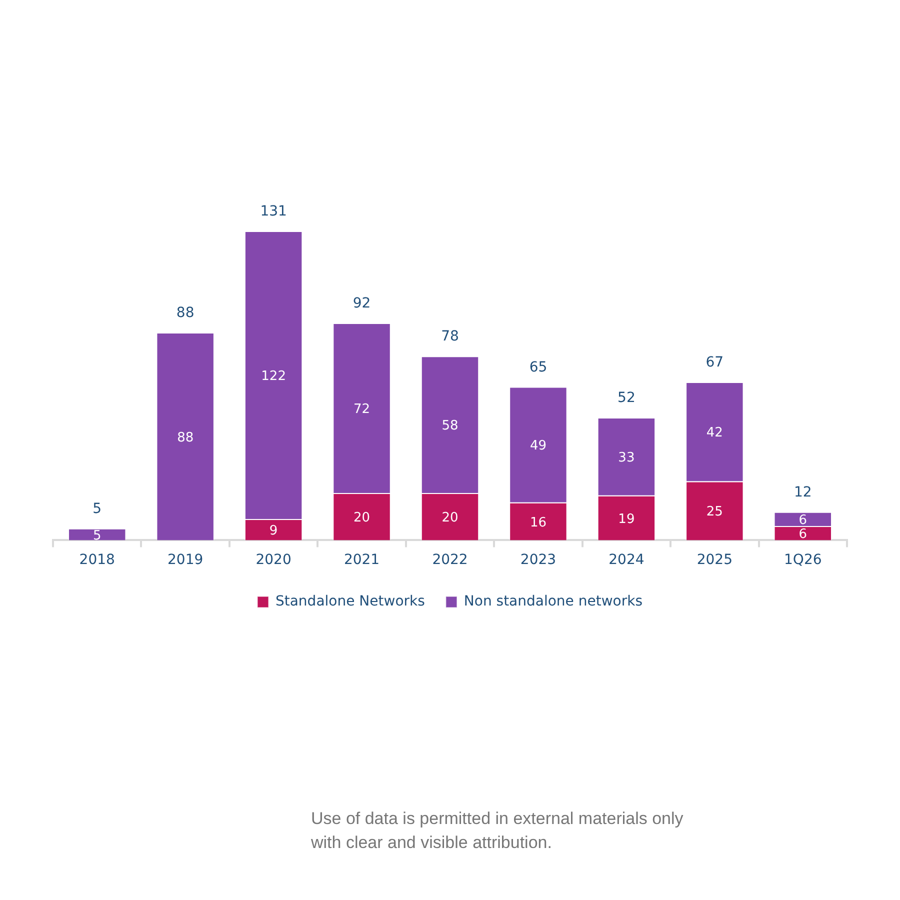  Describe the element at coordinates (553, 602) in the screenshot. I see `legend-label: Non standalone networks` at that location.